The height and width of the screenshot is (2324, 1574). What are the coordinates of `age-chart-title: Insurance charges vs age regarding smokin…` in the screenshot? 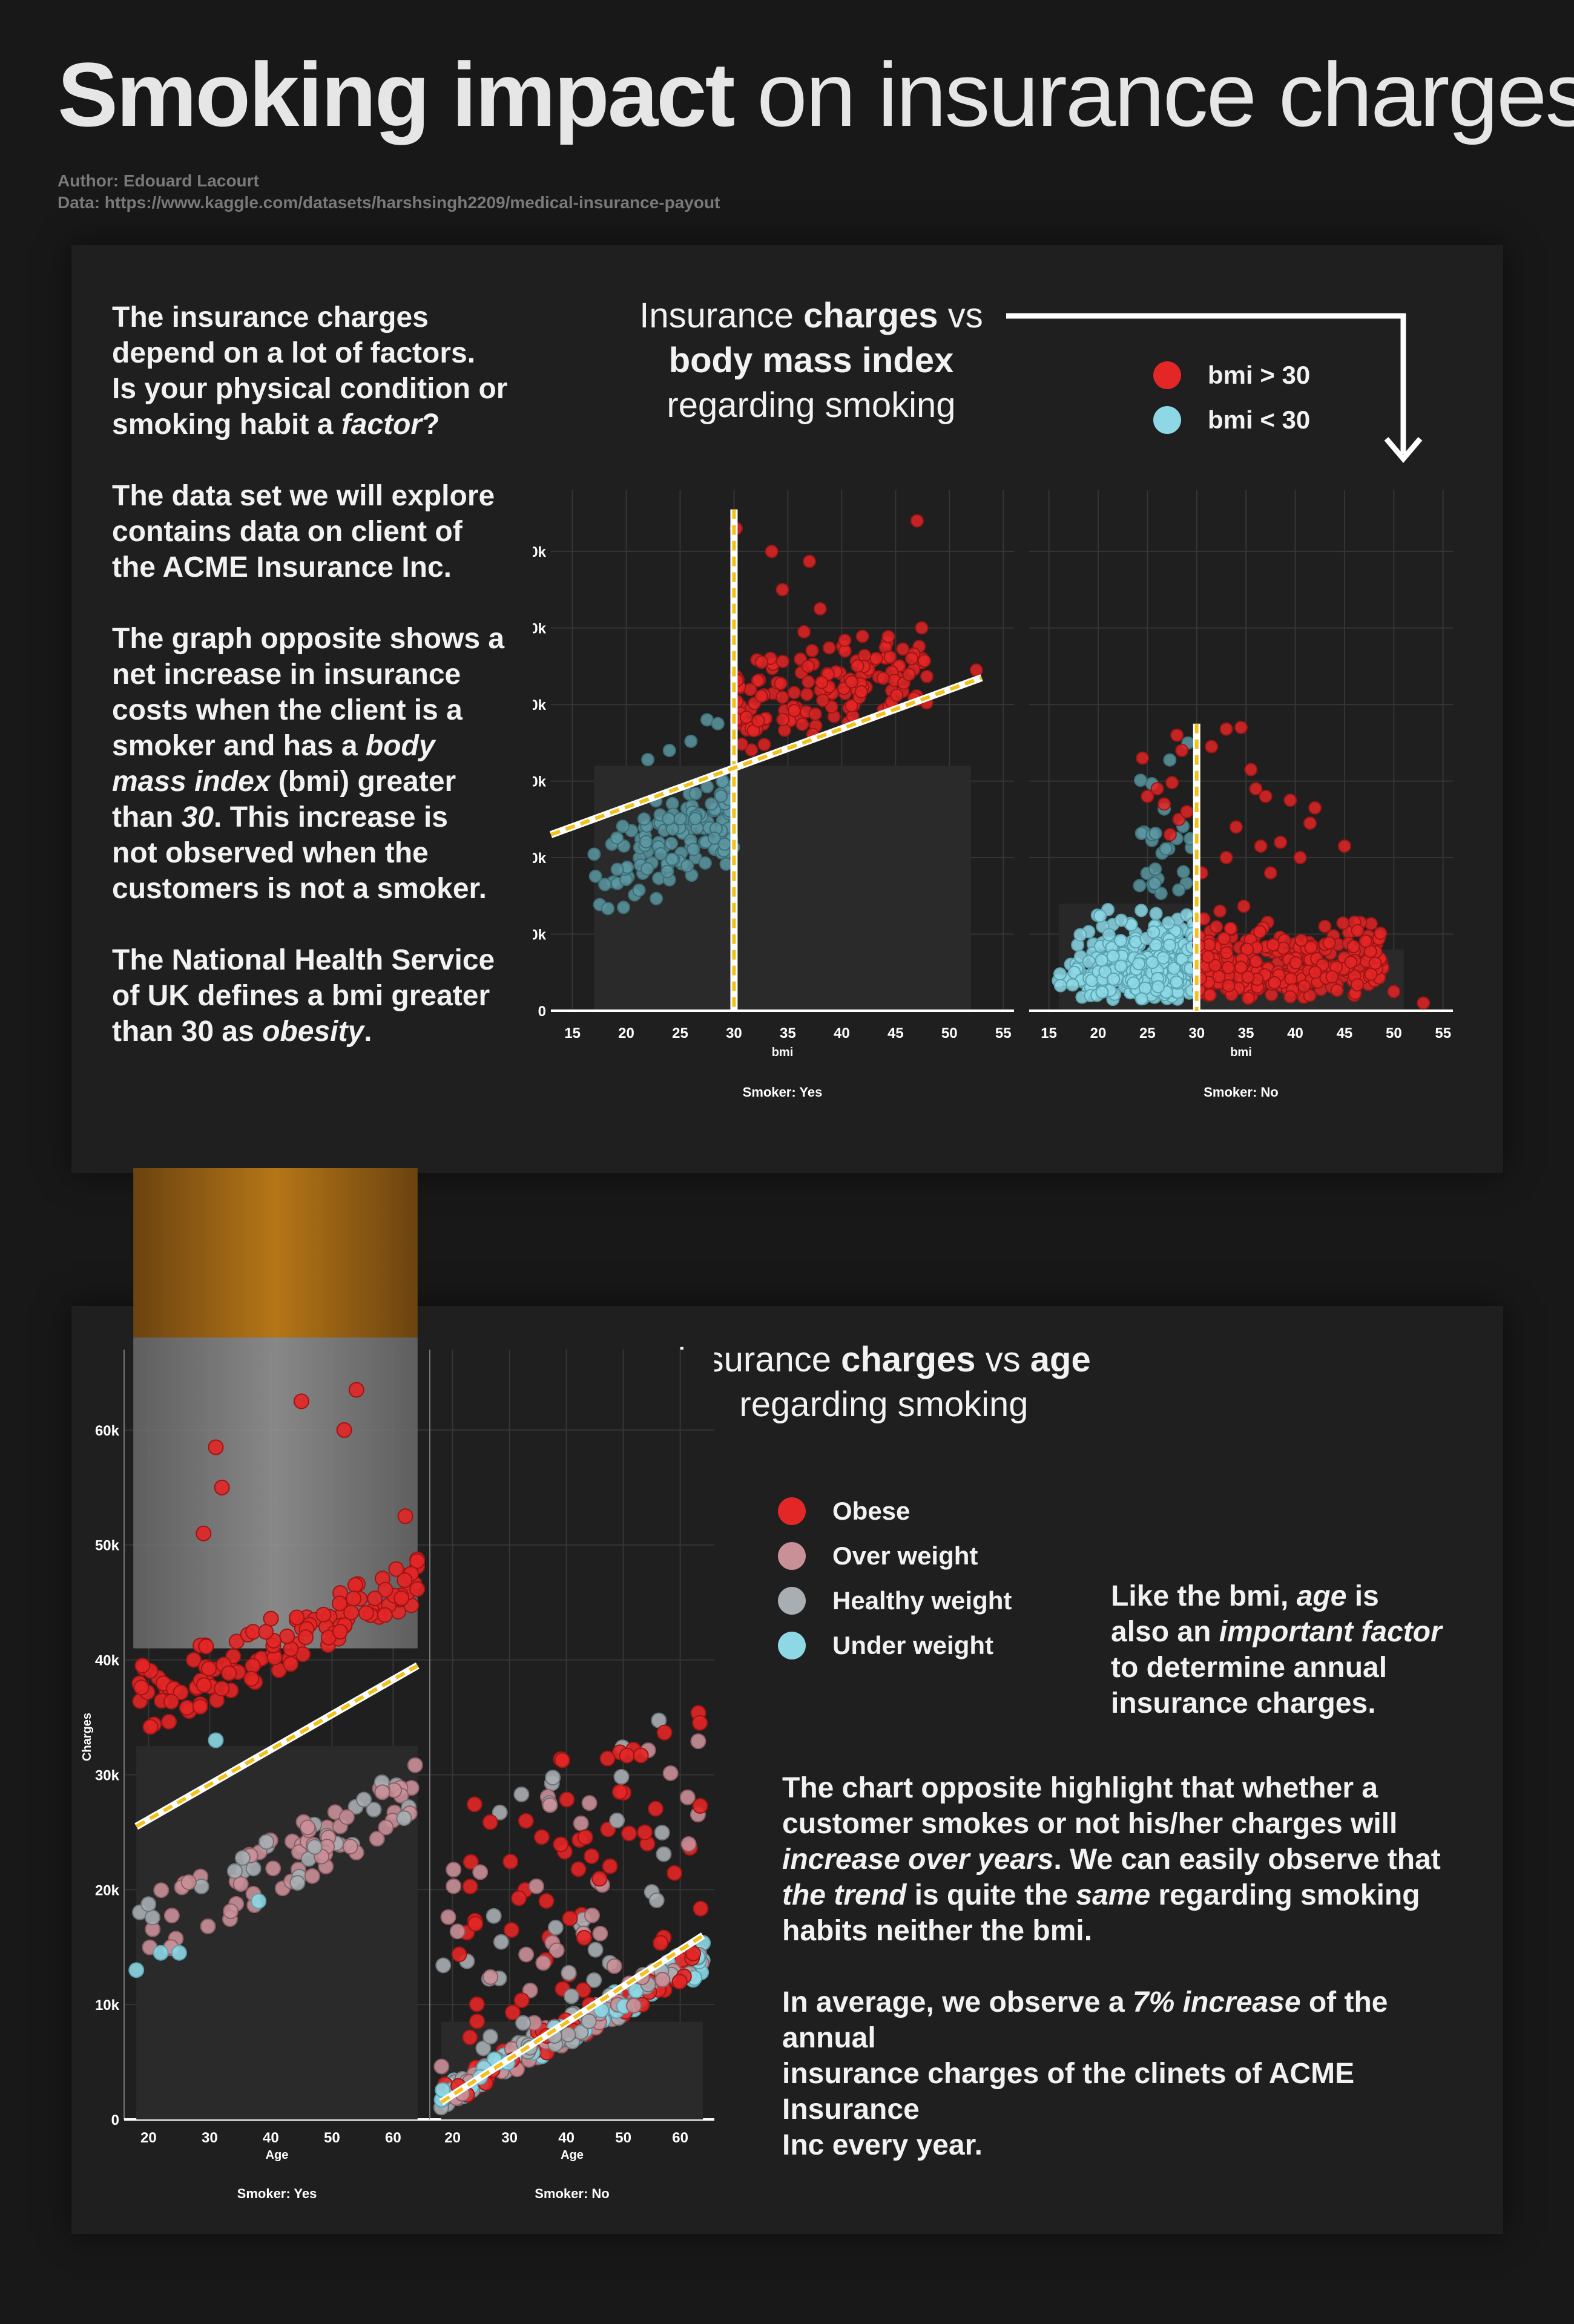 It's located at (884, 1382).